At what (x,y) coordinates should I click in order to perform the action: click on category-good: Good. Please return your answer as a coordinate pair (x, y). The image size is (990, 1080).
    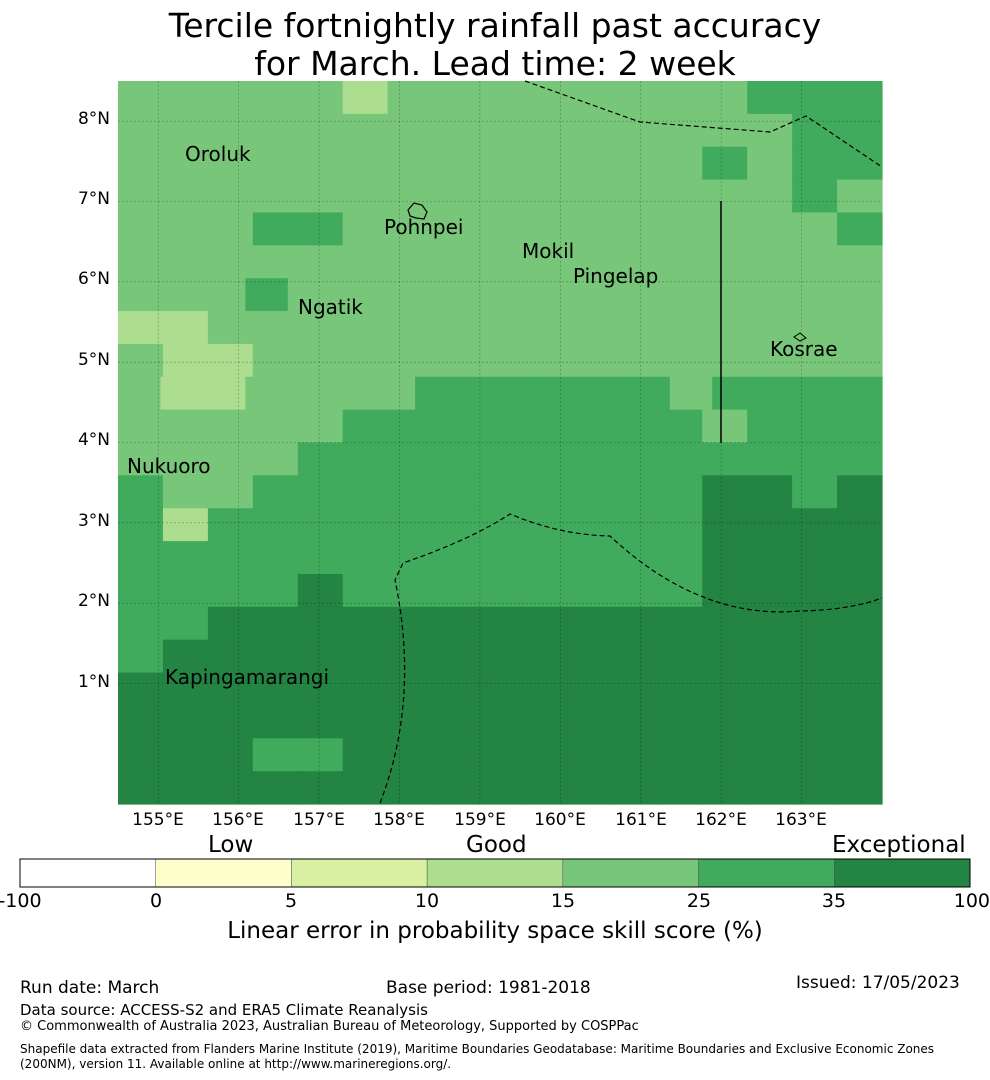
    Looking at the image, I should click on (496, 845).